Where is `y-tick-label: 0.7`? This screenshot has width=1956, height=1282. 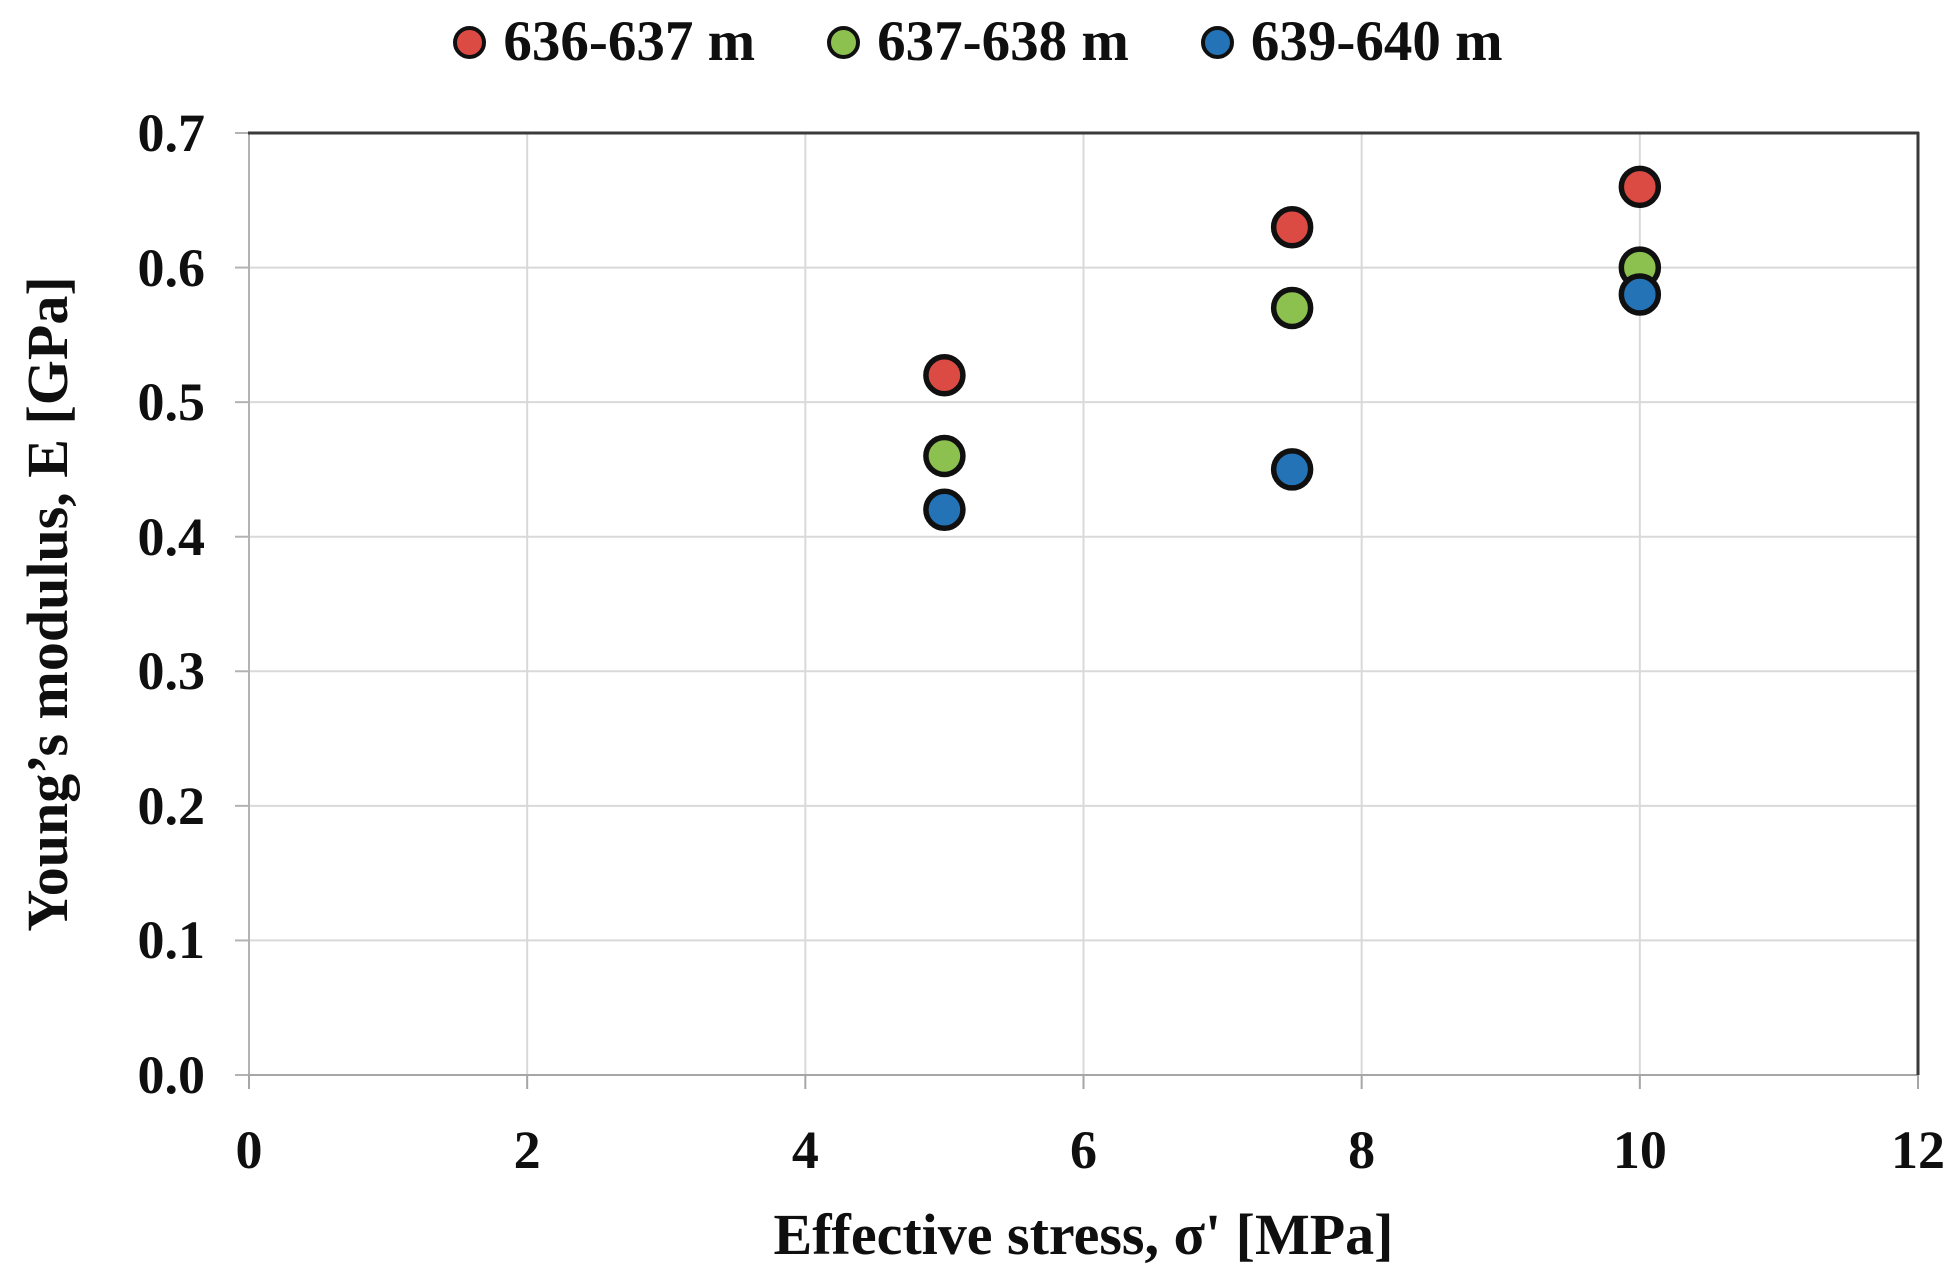
y-tick-label: 0.7 is located at coordinates (171, 133).